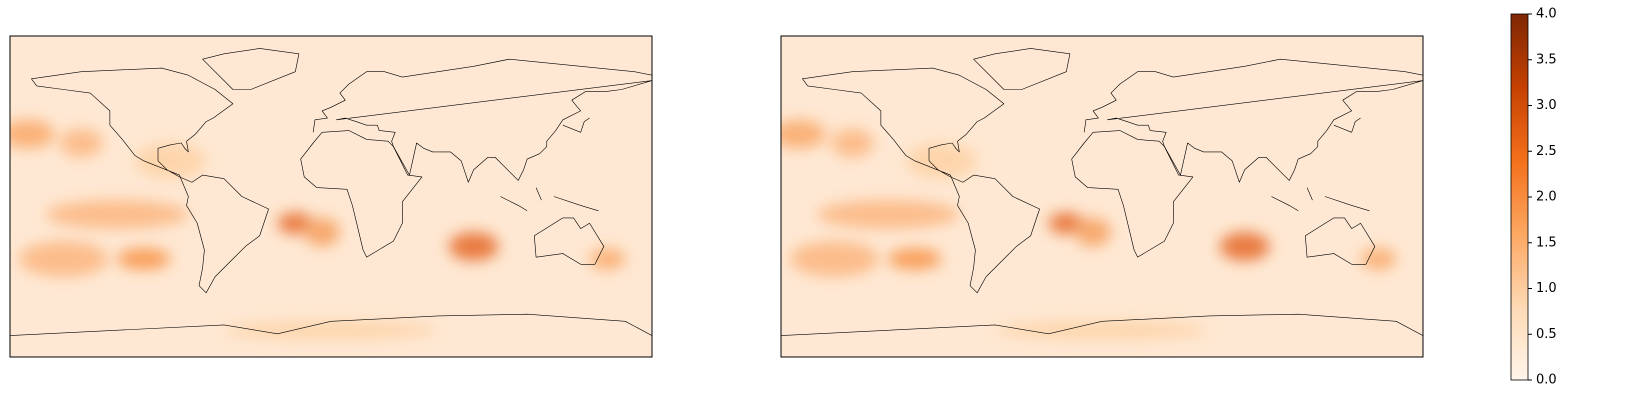  Describe the element at coordinates (1546, 59) in the screenshot. I see `colorbar-tick-label: 3.5` at that location.